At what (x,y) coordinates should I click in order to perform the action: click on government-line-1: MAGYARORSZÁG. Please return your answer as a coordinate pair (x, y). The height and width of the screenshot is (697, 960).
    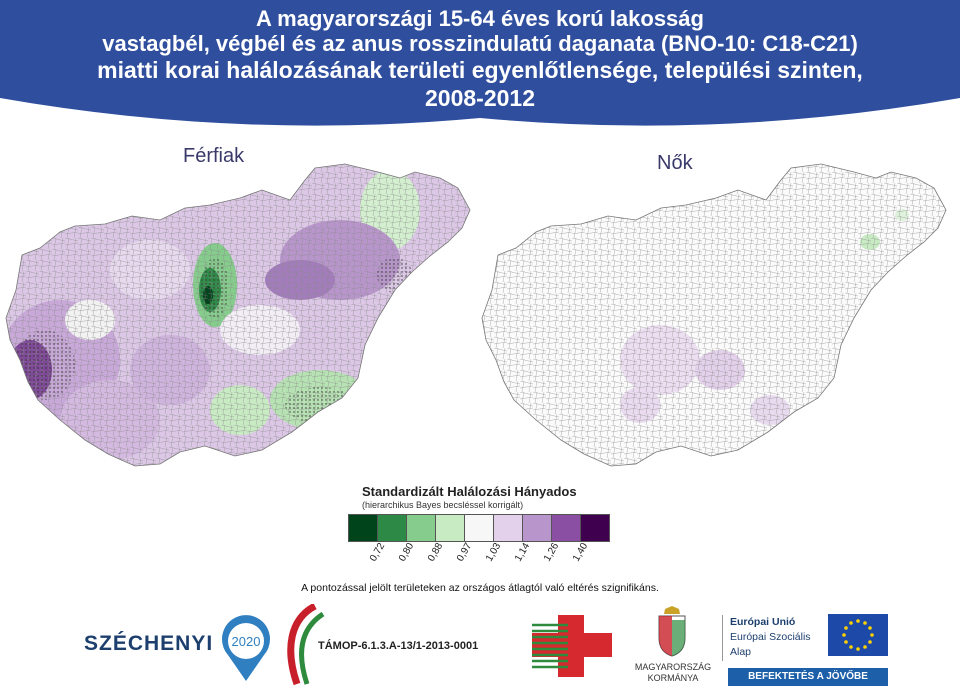
    Looking at the image, I should click on (673, 667).